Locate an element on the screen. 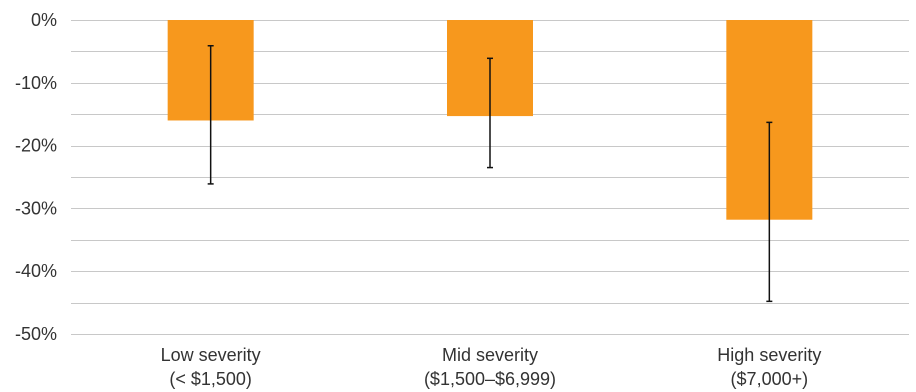 The height and width of the screenshot is (392, 916). y-axis-tick-labels: 0% -10% -20% -30% -40% -50% is located at coordinates (36, 177).